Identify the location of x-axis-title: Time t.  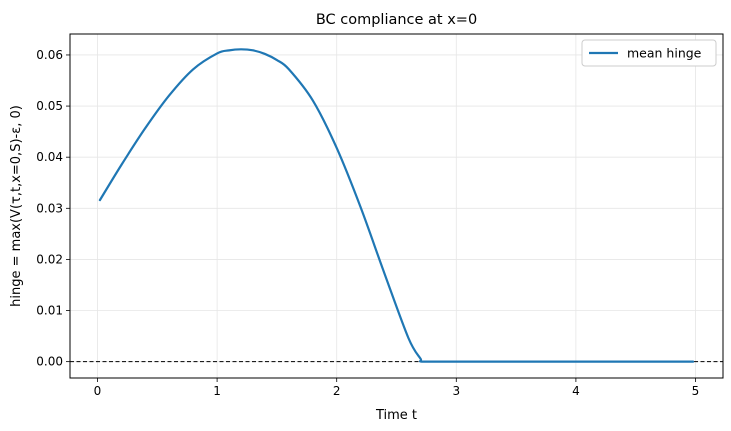
(396, 415).